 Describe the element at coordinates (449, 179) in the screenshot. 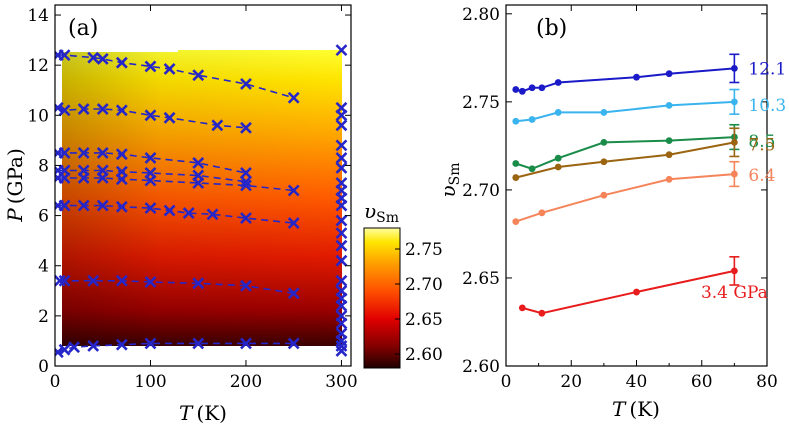

I see `panel-b-ylabel: υSm` at that location.